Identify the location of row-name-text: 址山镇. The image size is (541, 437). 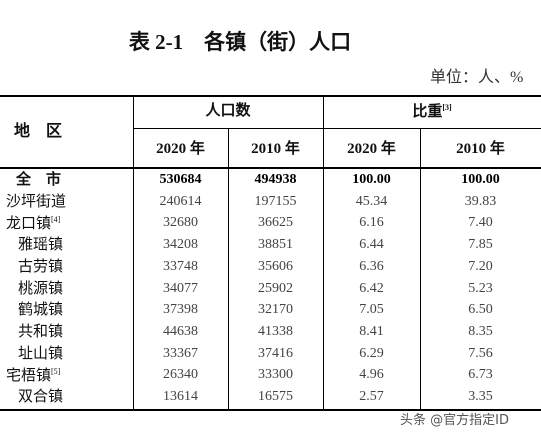
(41, 353).